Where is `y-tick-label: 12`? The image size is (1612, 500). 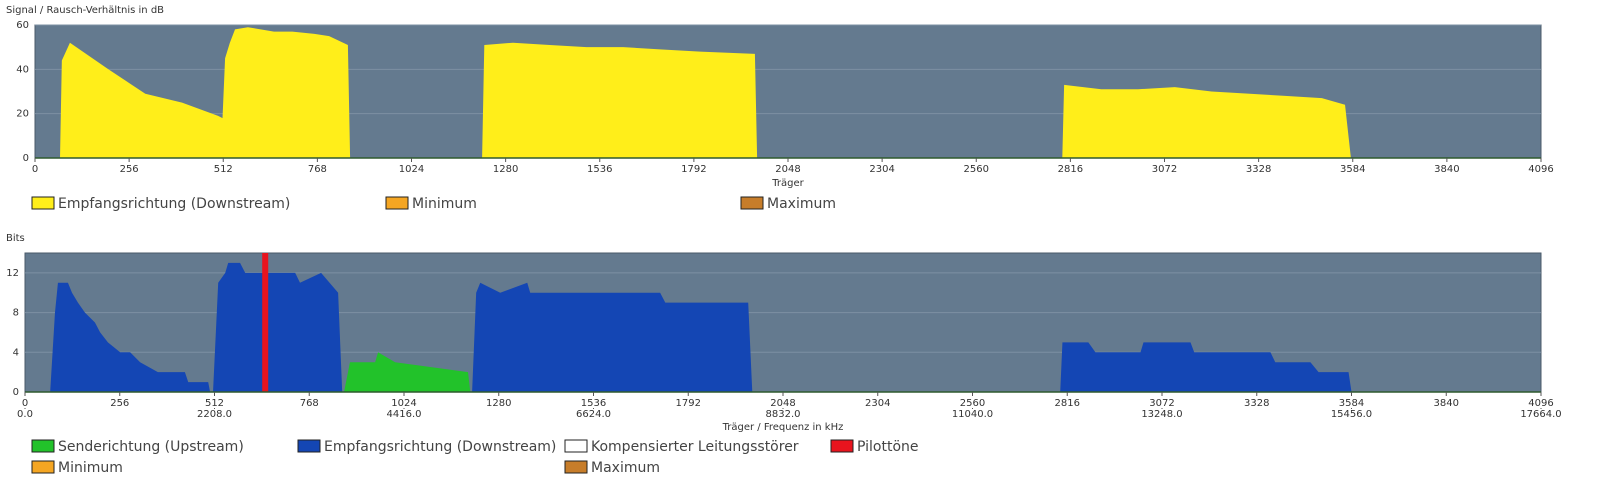
y-tick-label: 12 is located at coordinates (12, 273).